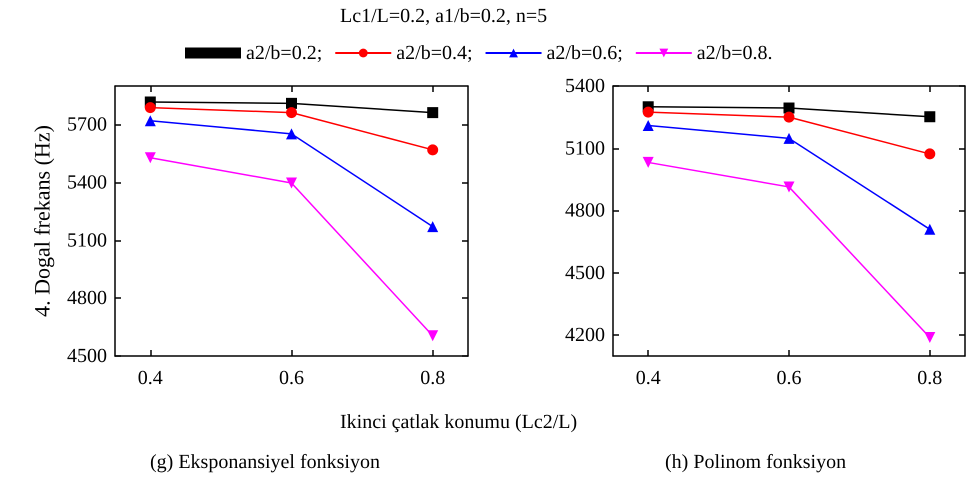  Describe the element at coordinates (265, 462) in the screenshot. I see `text: (g) Eksponansiyel fonksiyon` at that location.